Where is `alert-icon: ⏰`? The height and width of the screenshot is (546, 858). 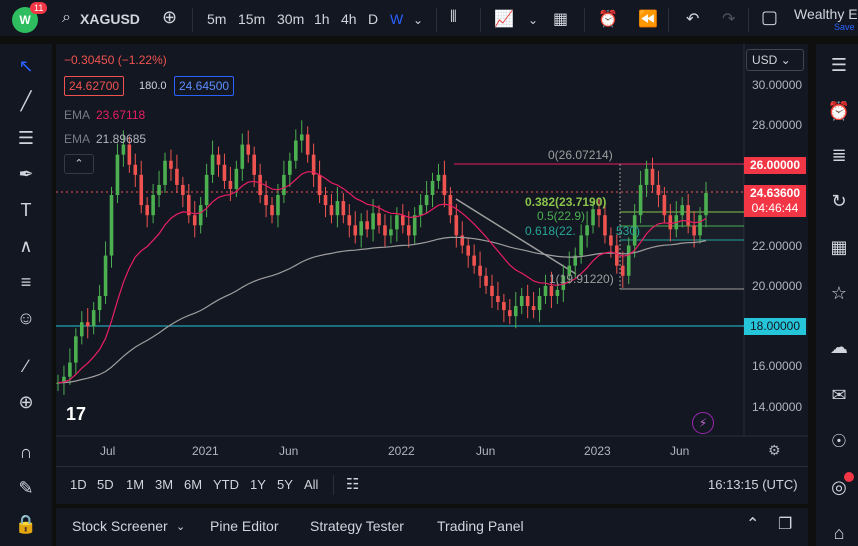 alert-icon: ⏰ is located at coordinates (608, 19).